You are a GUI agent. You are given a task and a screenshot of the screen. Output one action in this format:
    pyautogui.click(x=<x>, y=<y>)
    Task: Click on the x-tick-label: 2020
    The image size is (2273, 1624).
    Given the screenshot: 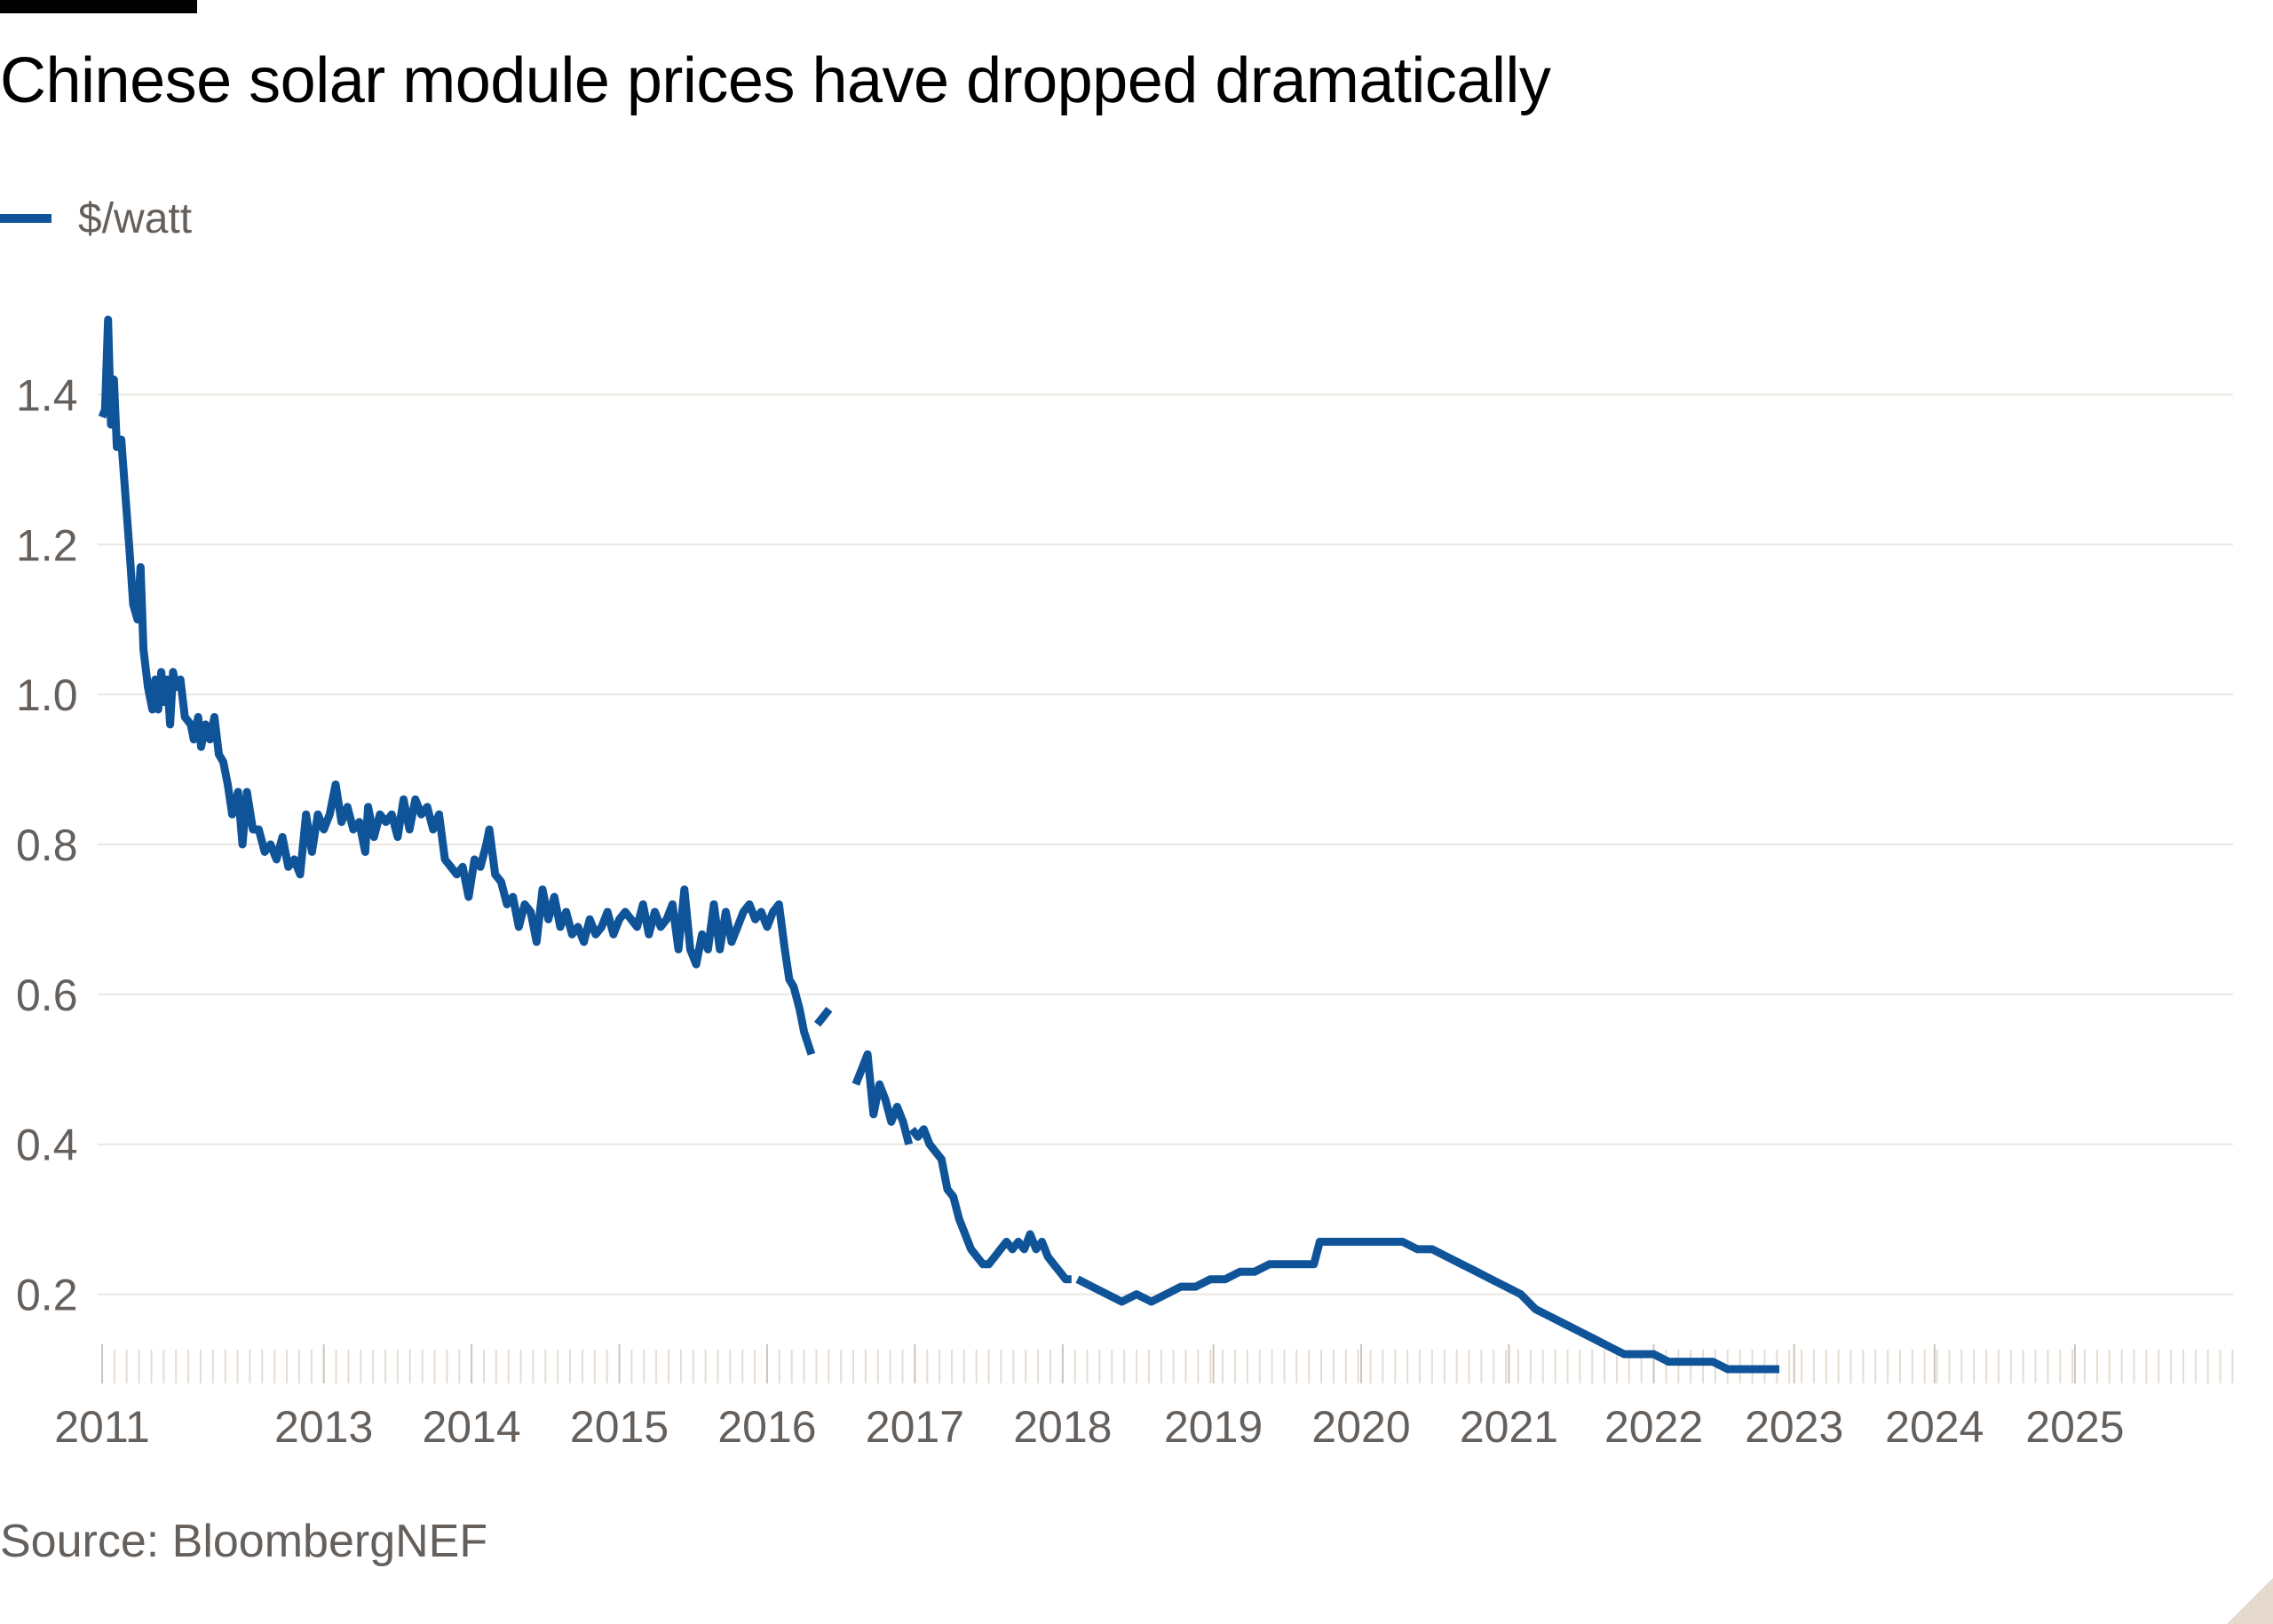 What is the action you would take?
    pyautogui.click(x=1360, y=1427)
    